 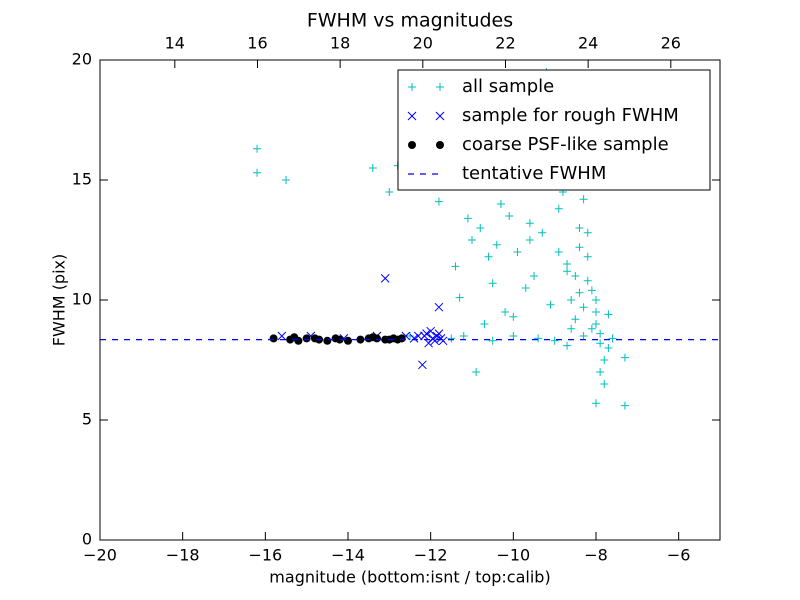 I want to click on x-tick-label: −18, so click(x=183, y=555).